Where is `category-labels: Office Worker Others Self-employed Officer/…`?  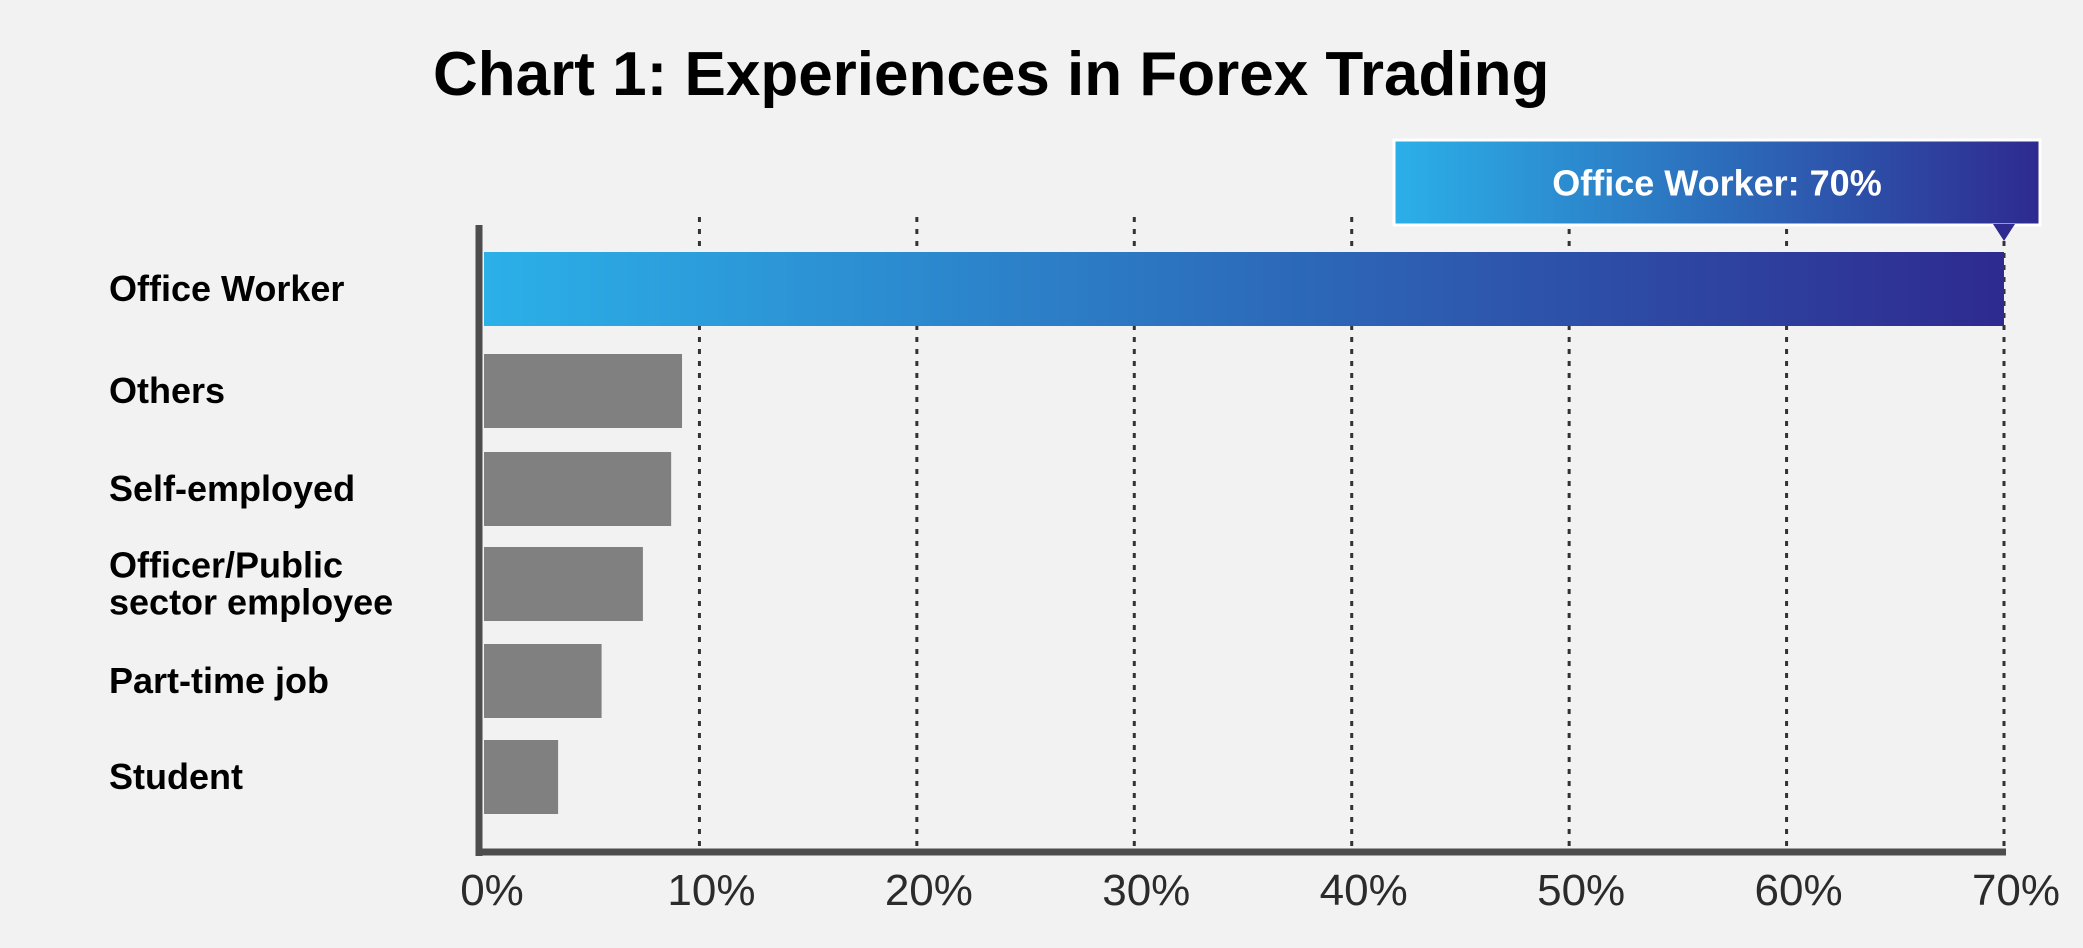 category-labels: Office Worker Others Self-employed Officer/… is located at coordinates (251, 532).